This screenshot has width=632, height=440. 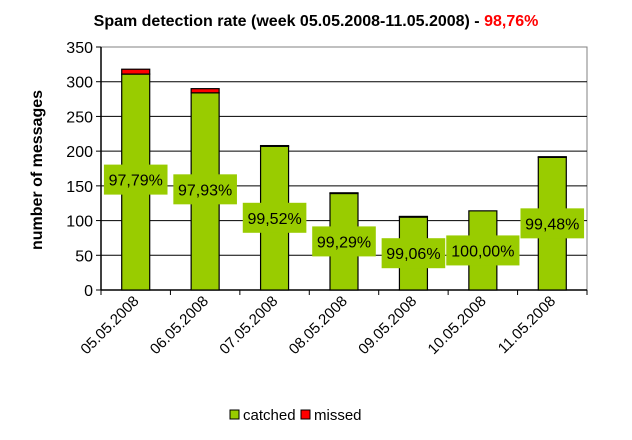 What do you see at coordinates (79, 222) in the screenshot?
I see `y-tick-label: 100` at bounding box center [79, 222].